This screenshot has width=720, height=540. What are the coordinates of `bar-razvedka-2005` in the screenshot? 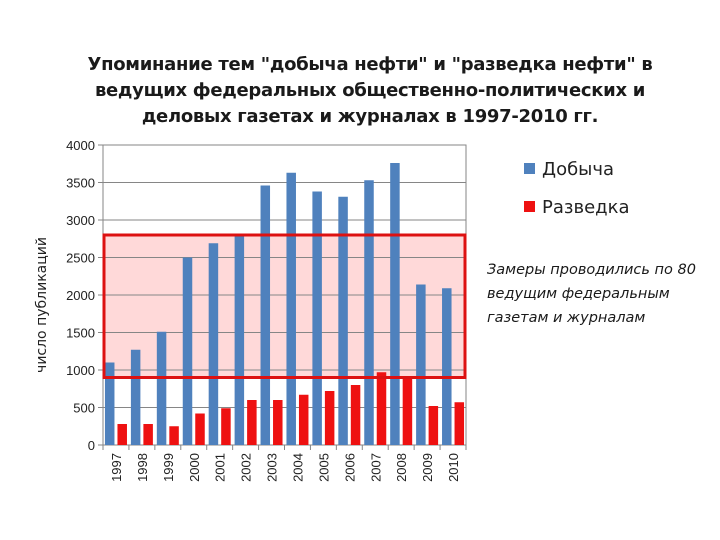 It's located at (329, 418).